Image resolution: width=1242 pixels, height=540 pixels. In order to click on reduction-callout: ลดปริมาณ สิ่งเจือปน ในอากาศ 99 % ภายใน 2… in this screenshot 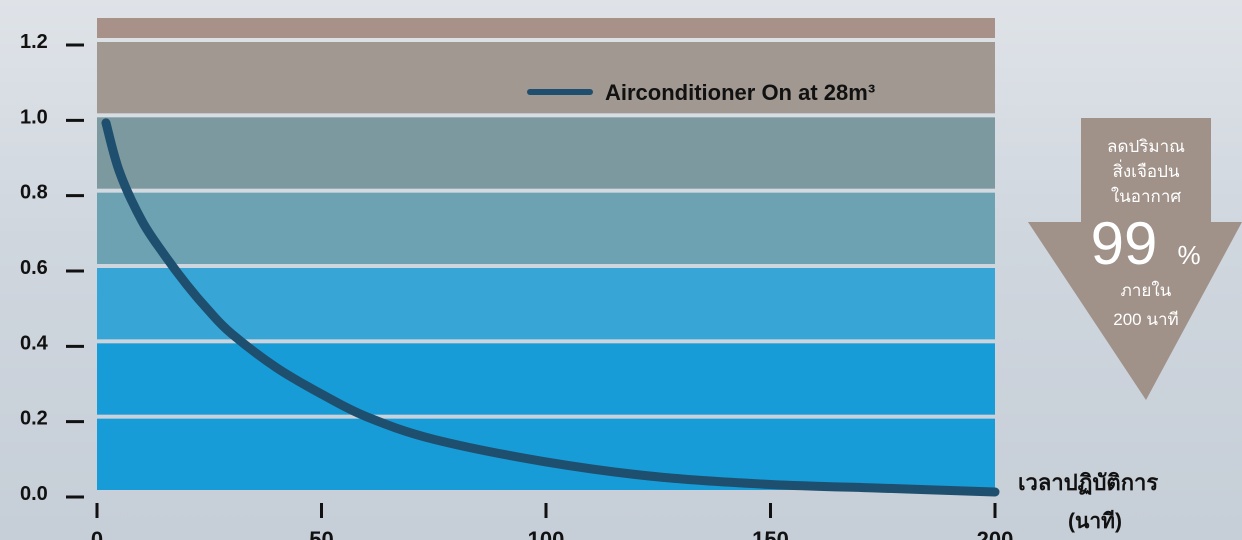, I will do `click(1135, 259)`.